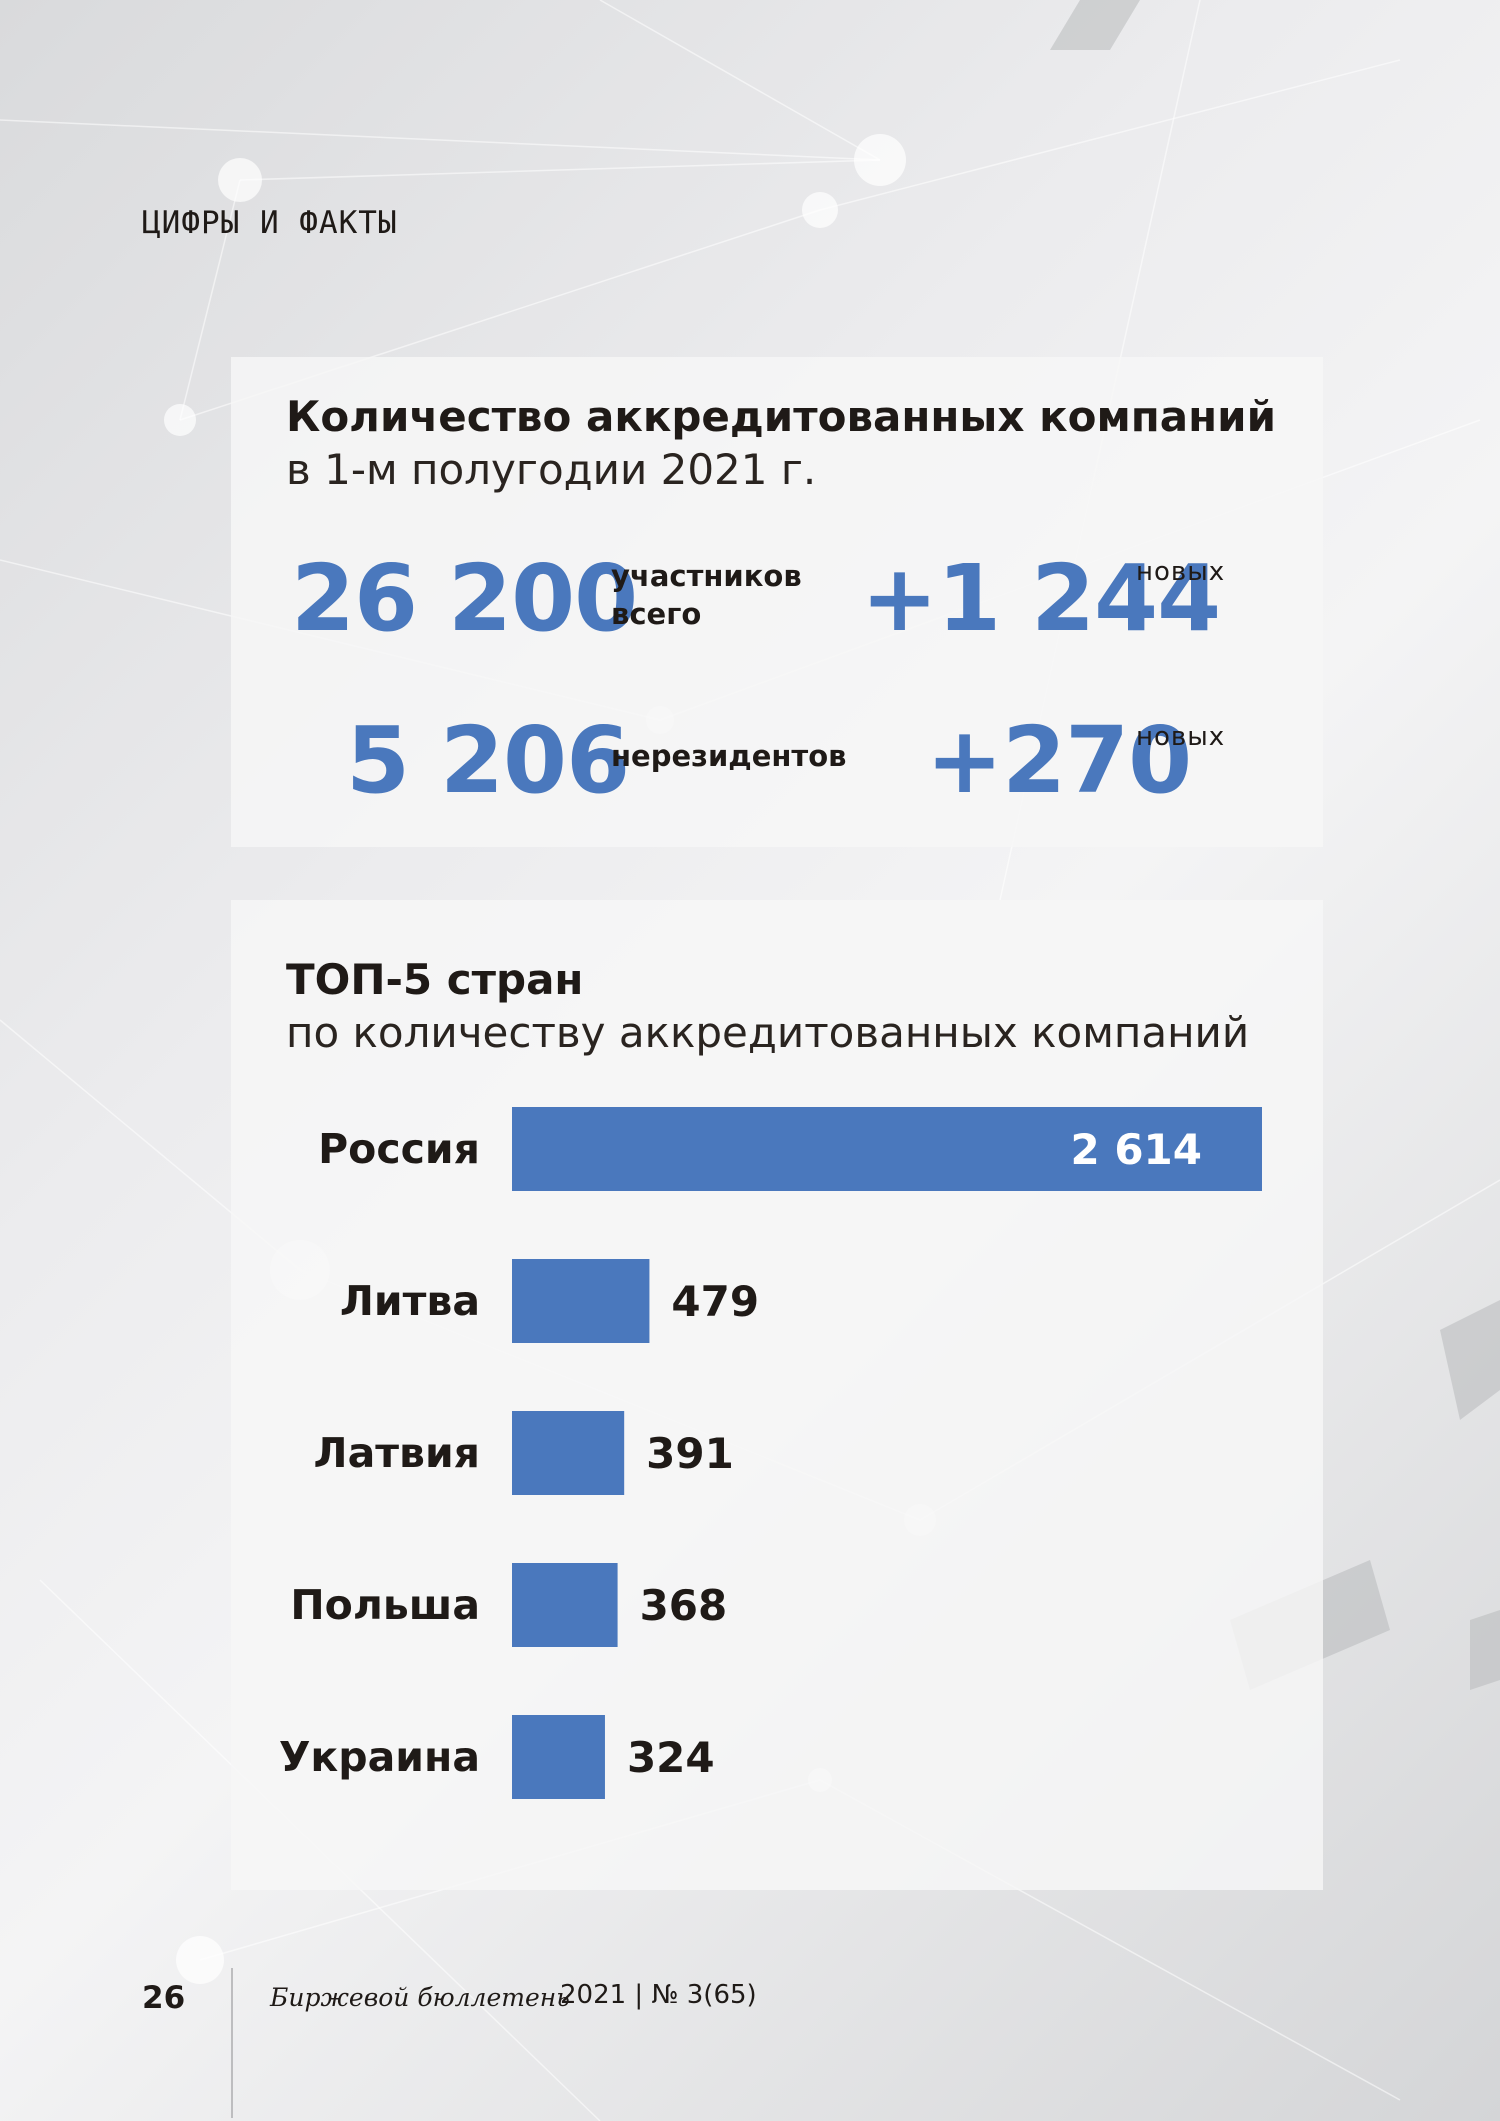 This screenshot has width=1500, height=2121. I want to click on total-participants-value: 26 200, so click(464, 598).